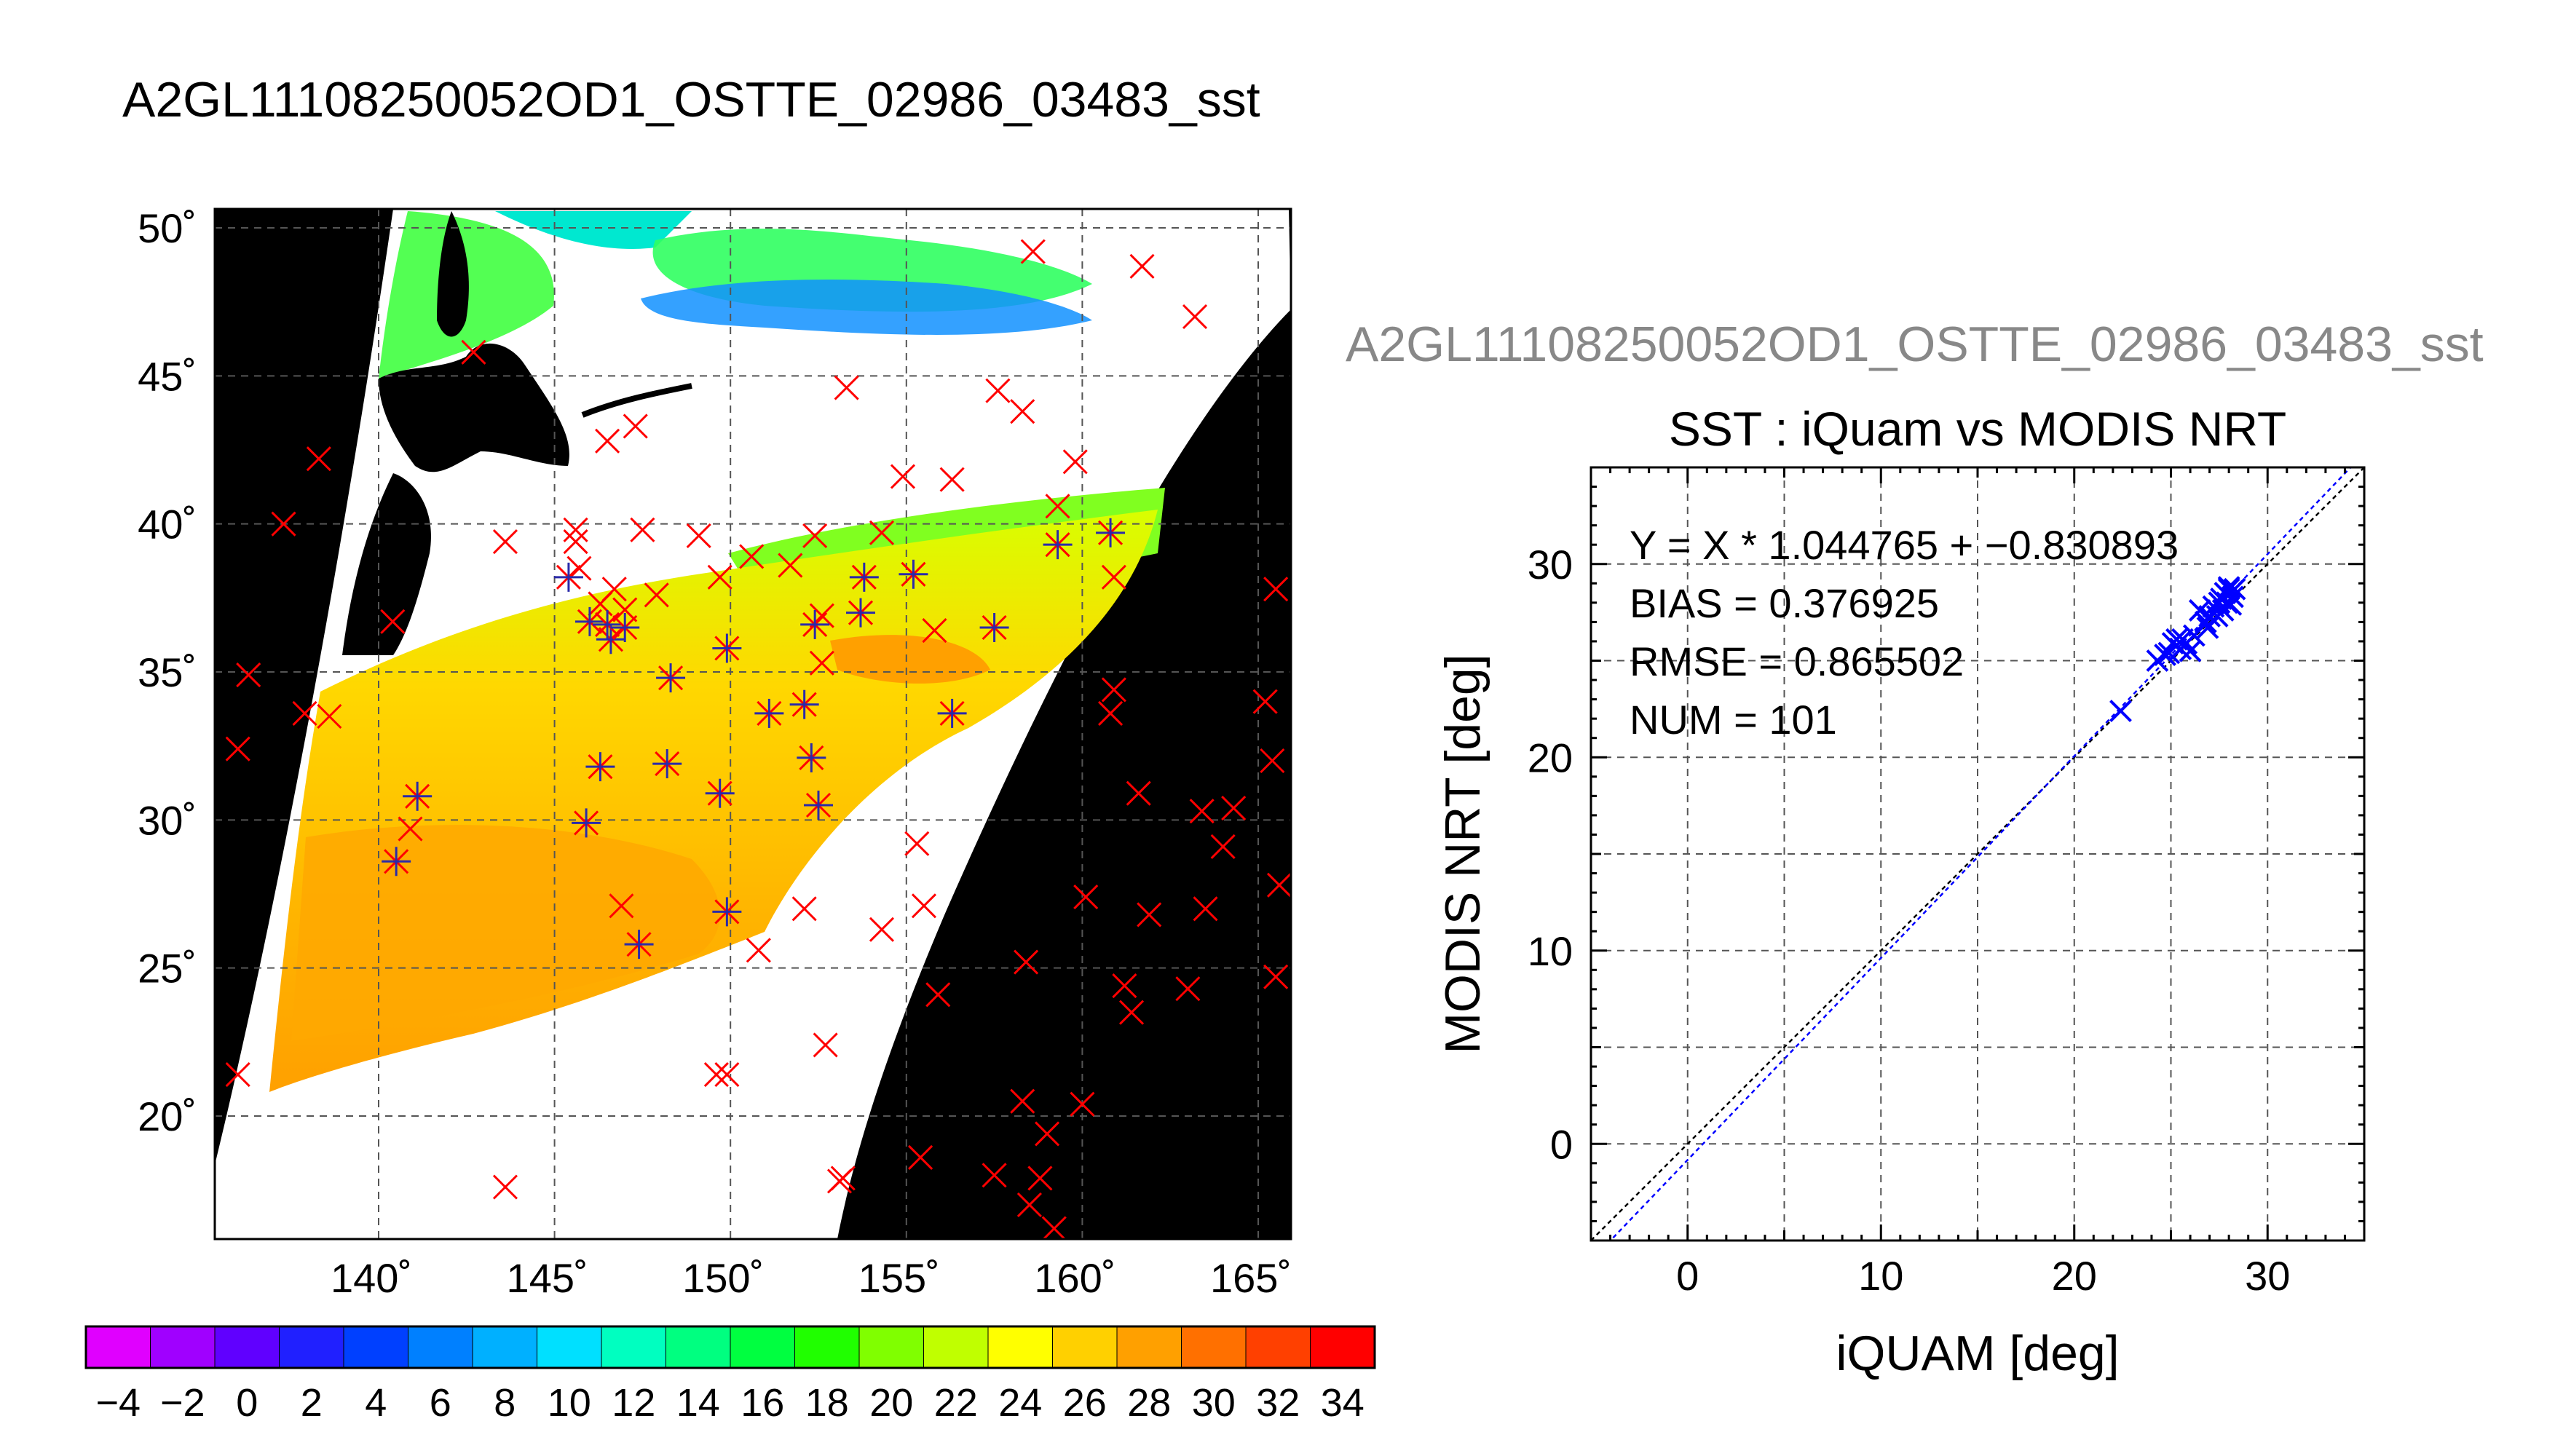  What do you see at coordinates (754, 739) in the screenshot?
I see `matched-markers` at bounding box center [754, 739].